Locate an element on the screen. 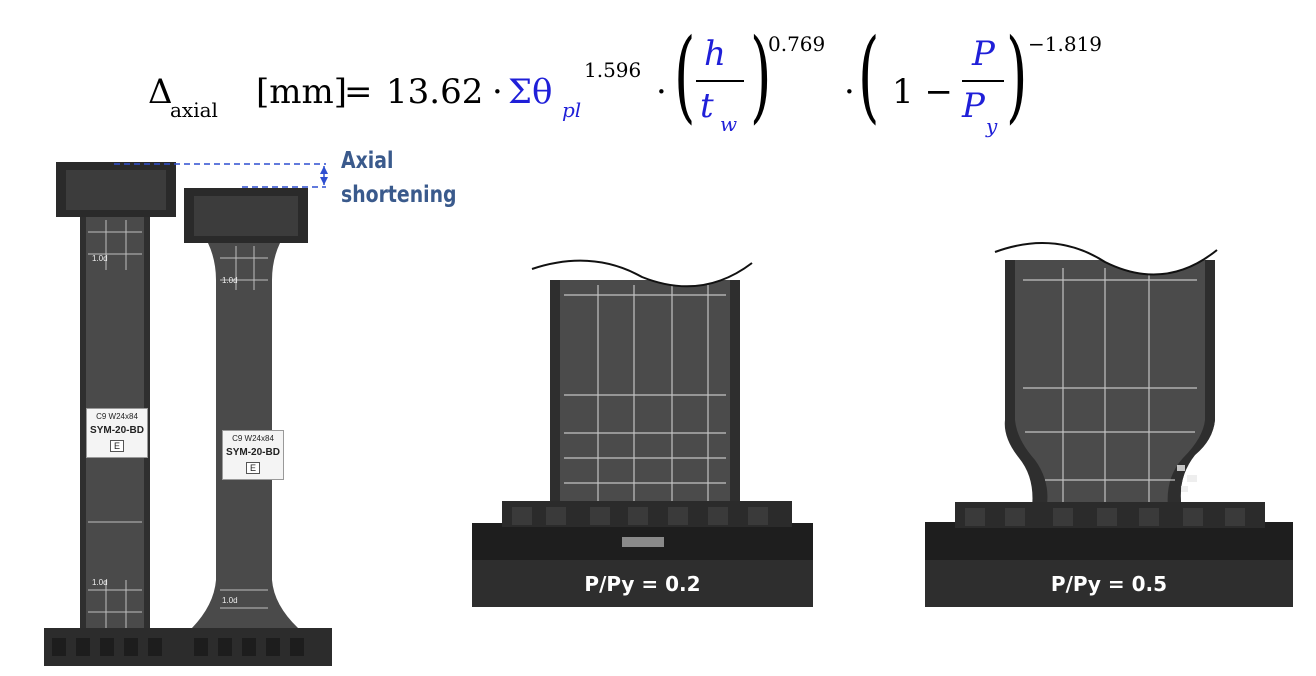 Image resolution: width=1316 pixels, height=676 pixels. theta-exponent: 1.596 is located at coordinates (613, 70).